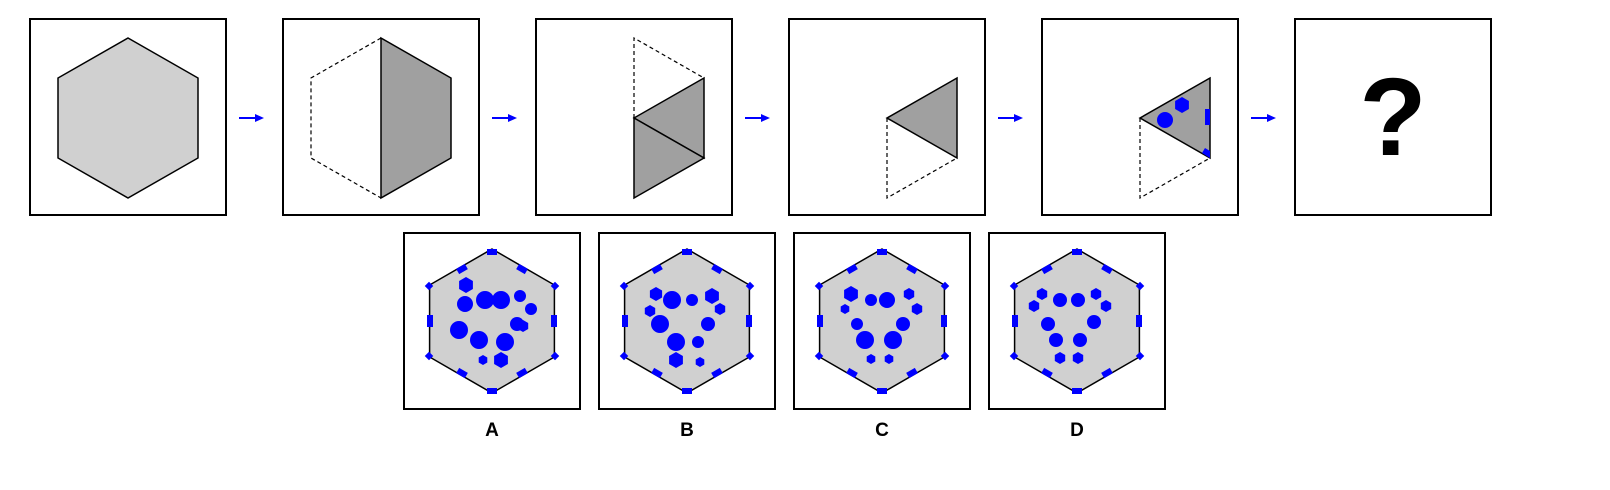 The width and height of the screenshot is (1610, 490). What do you see at coordinates (492, 430) in the screenshot?
I see `option-a-label: A` at bounding box center [492, 430].